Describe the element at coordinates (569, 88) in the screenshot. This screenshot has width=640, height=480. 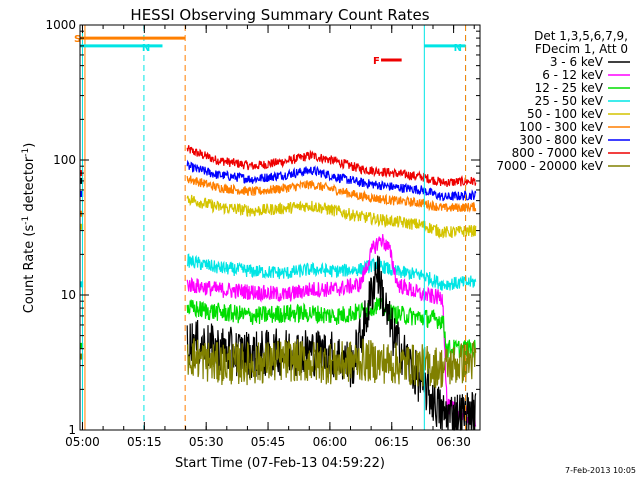
I see `legend-entry: 12 - 25 keV` at that location.